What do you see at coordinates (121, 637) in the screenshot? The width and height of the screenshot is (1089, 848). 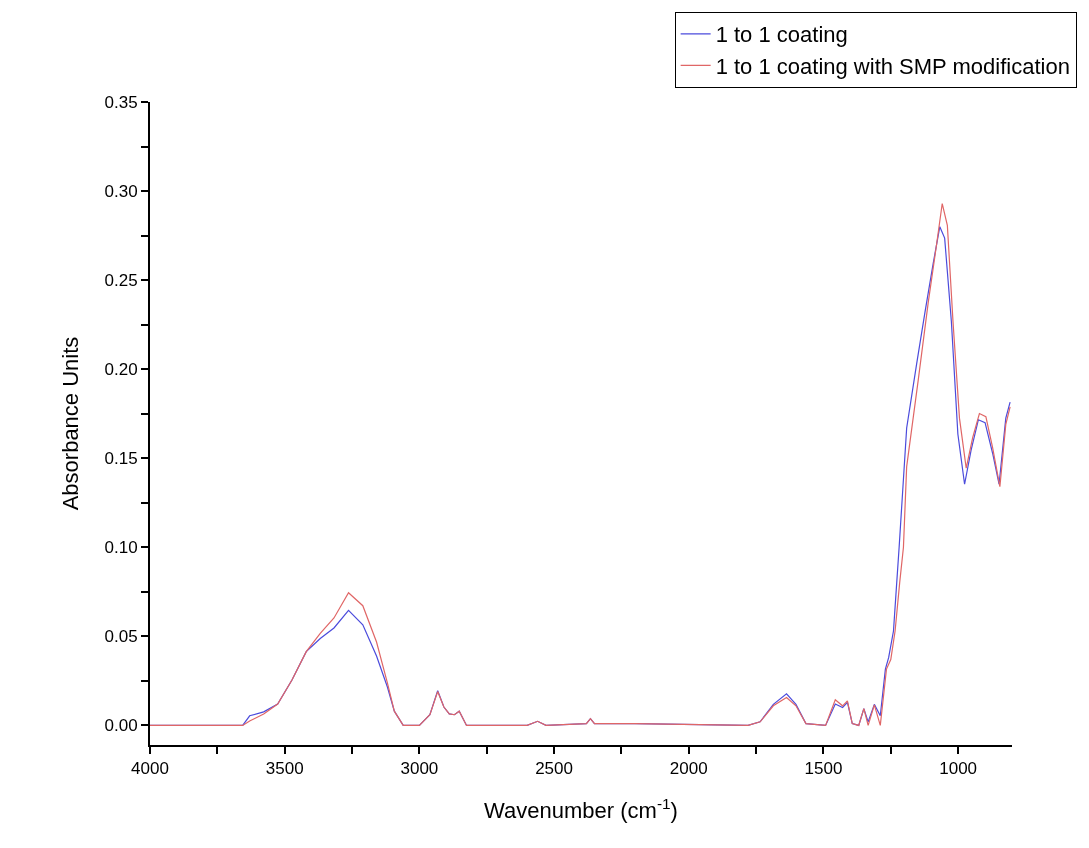 I see `y-tick-label: 0.05` at bounding box center [121, 637].